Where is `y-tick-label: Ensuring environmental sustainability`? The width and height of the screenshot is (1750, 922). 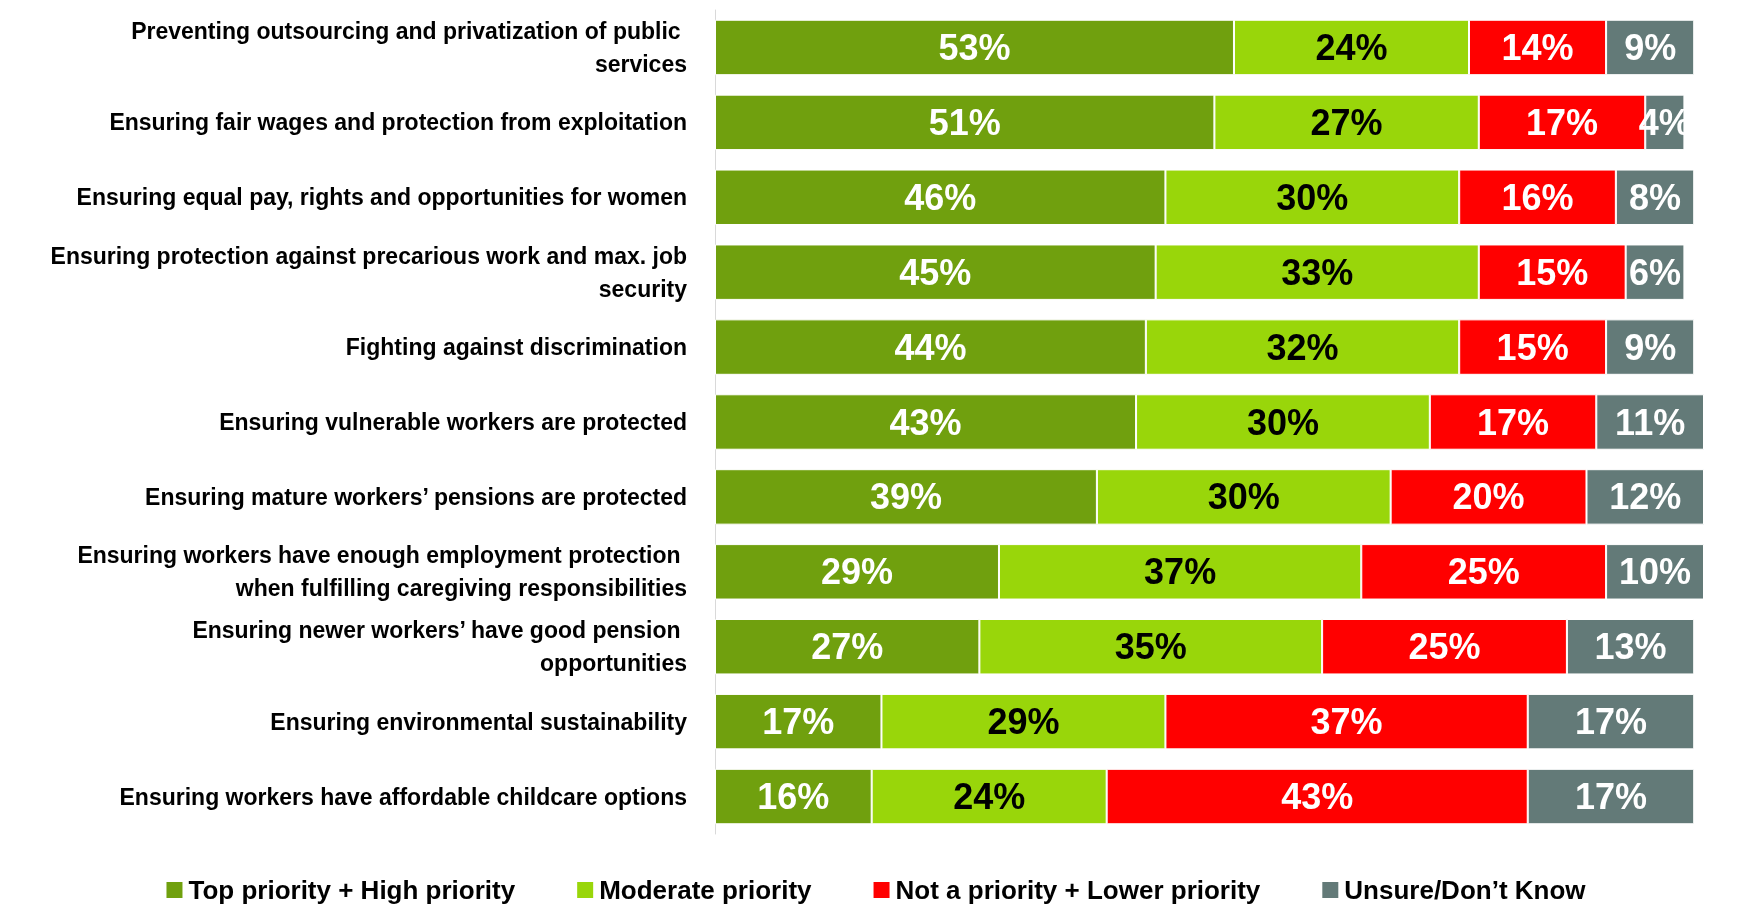
y-tick-label: Ensuring environmental sustainability is located at coordinates (479, 721).